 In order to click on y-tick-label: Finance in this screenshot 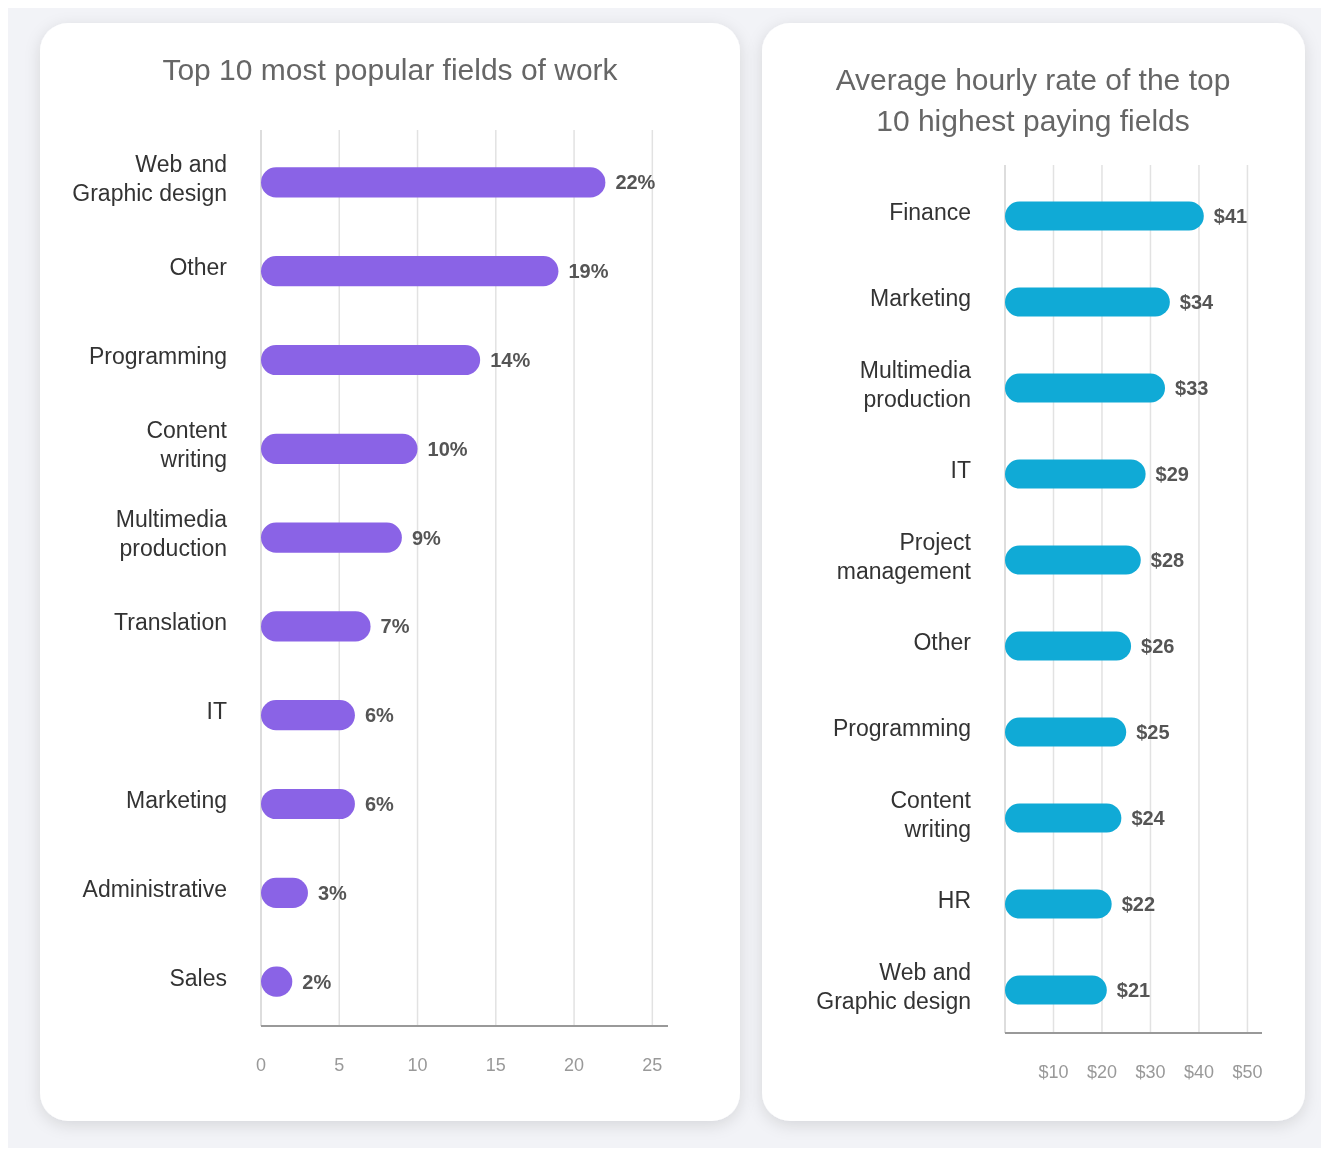, I will do `click(930, 212)`.